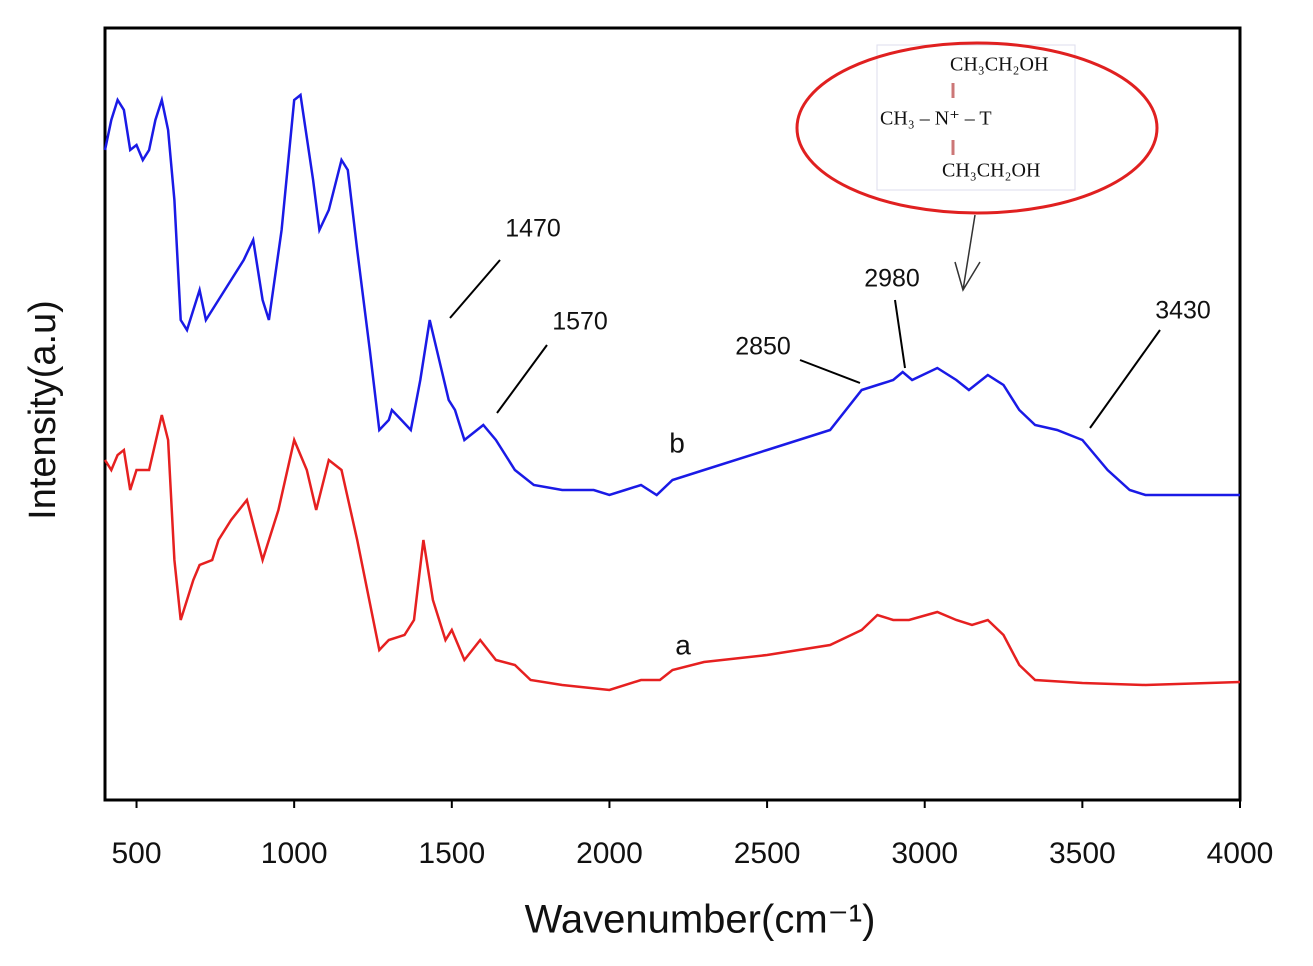  I want to click on x-tick-label: 4000, so click(1240, 853).